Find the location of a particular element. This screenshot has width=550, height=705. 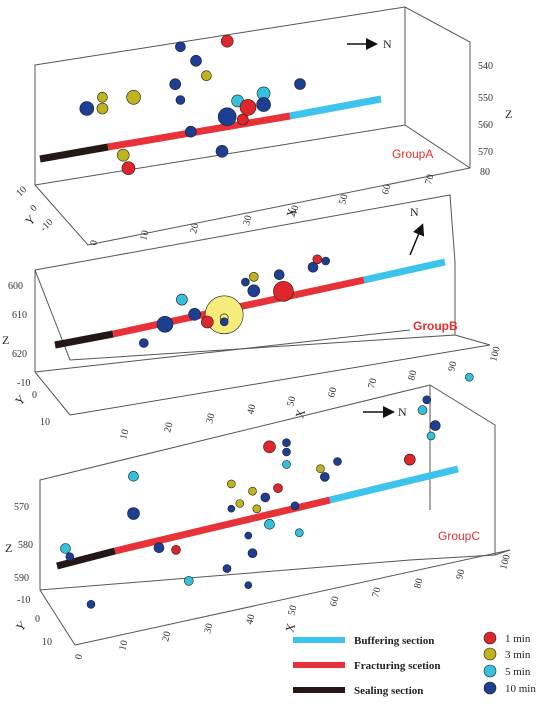

panel-c-y-edge is located at coordinates (57, 617).